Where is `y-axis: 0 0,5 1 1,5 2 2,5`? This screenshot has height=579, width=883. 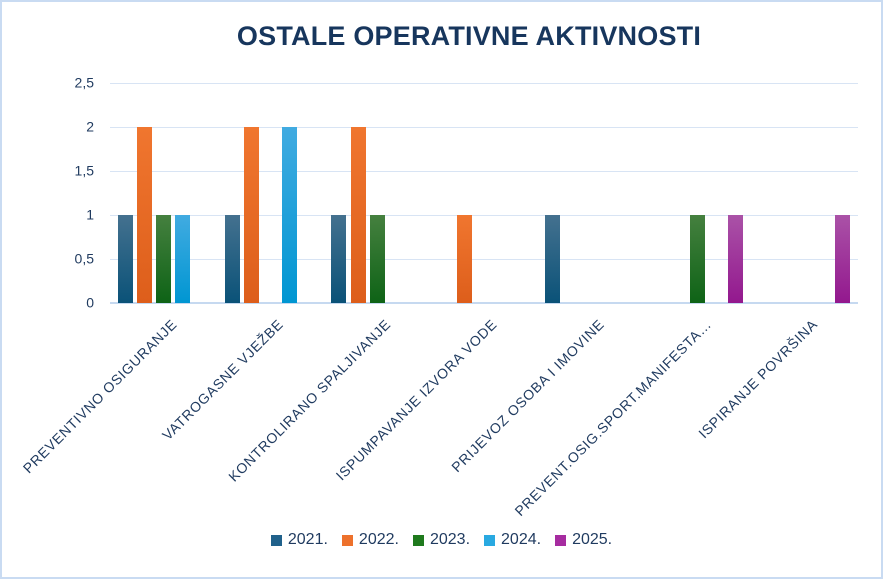 y-axis: 0 0,5 1 1,5 2 2,5 is located at coordinates (47, 193).